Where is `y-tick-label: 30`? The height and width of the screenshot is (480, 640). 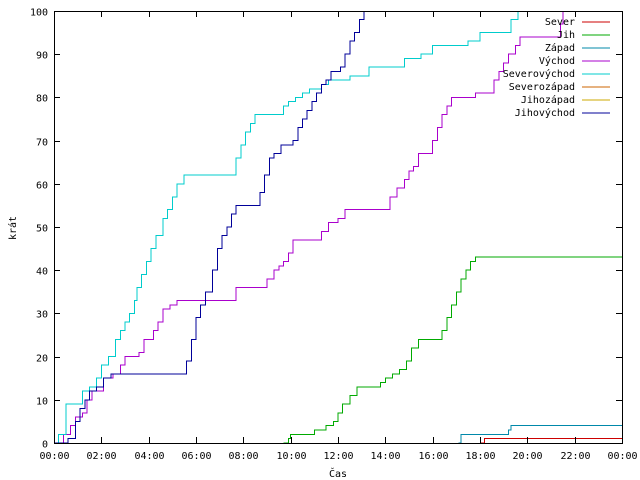 y-tick-label: 30 is located at coordinates (42, 315).